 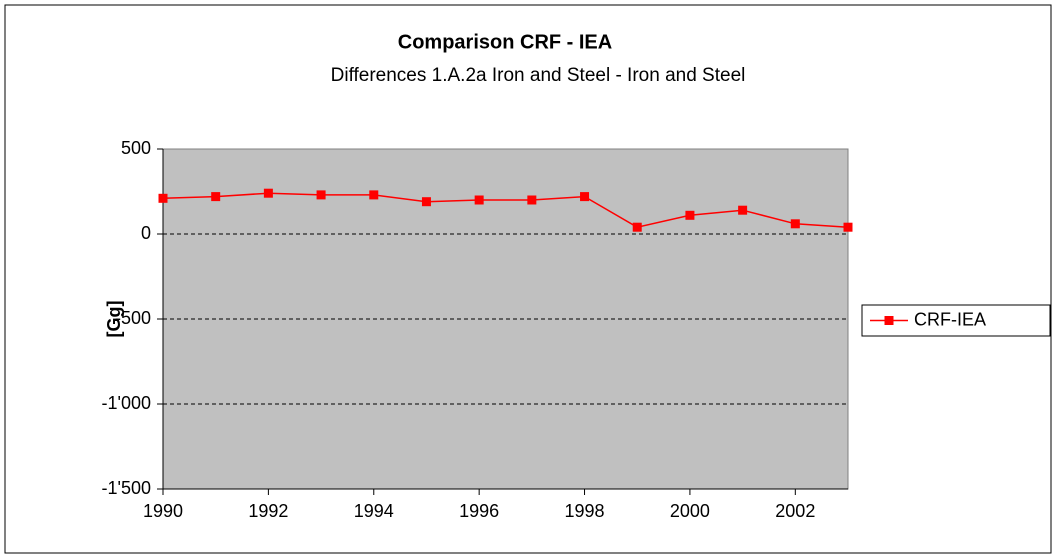 What do you see at coordinates (133, 318) in the screenshot?
I see `y-tick-label: -500` at bounding box center [133, 318].